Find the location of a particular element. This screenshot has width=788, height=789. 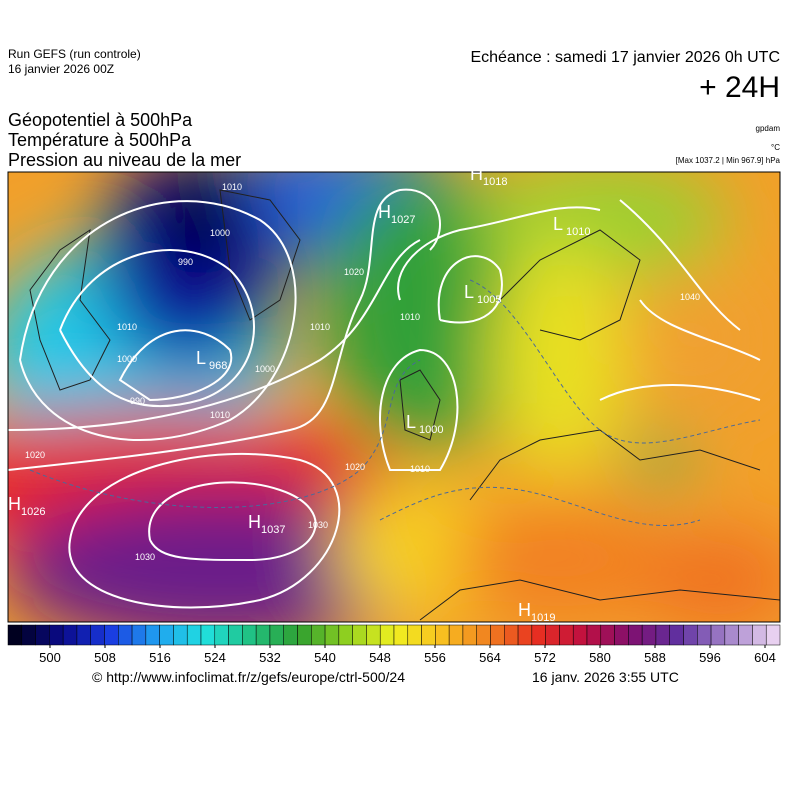

colorbar-tick-label: 596 is located at coordinates (710, 657).